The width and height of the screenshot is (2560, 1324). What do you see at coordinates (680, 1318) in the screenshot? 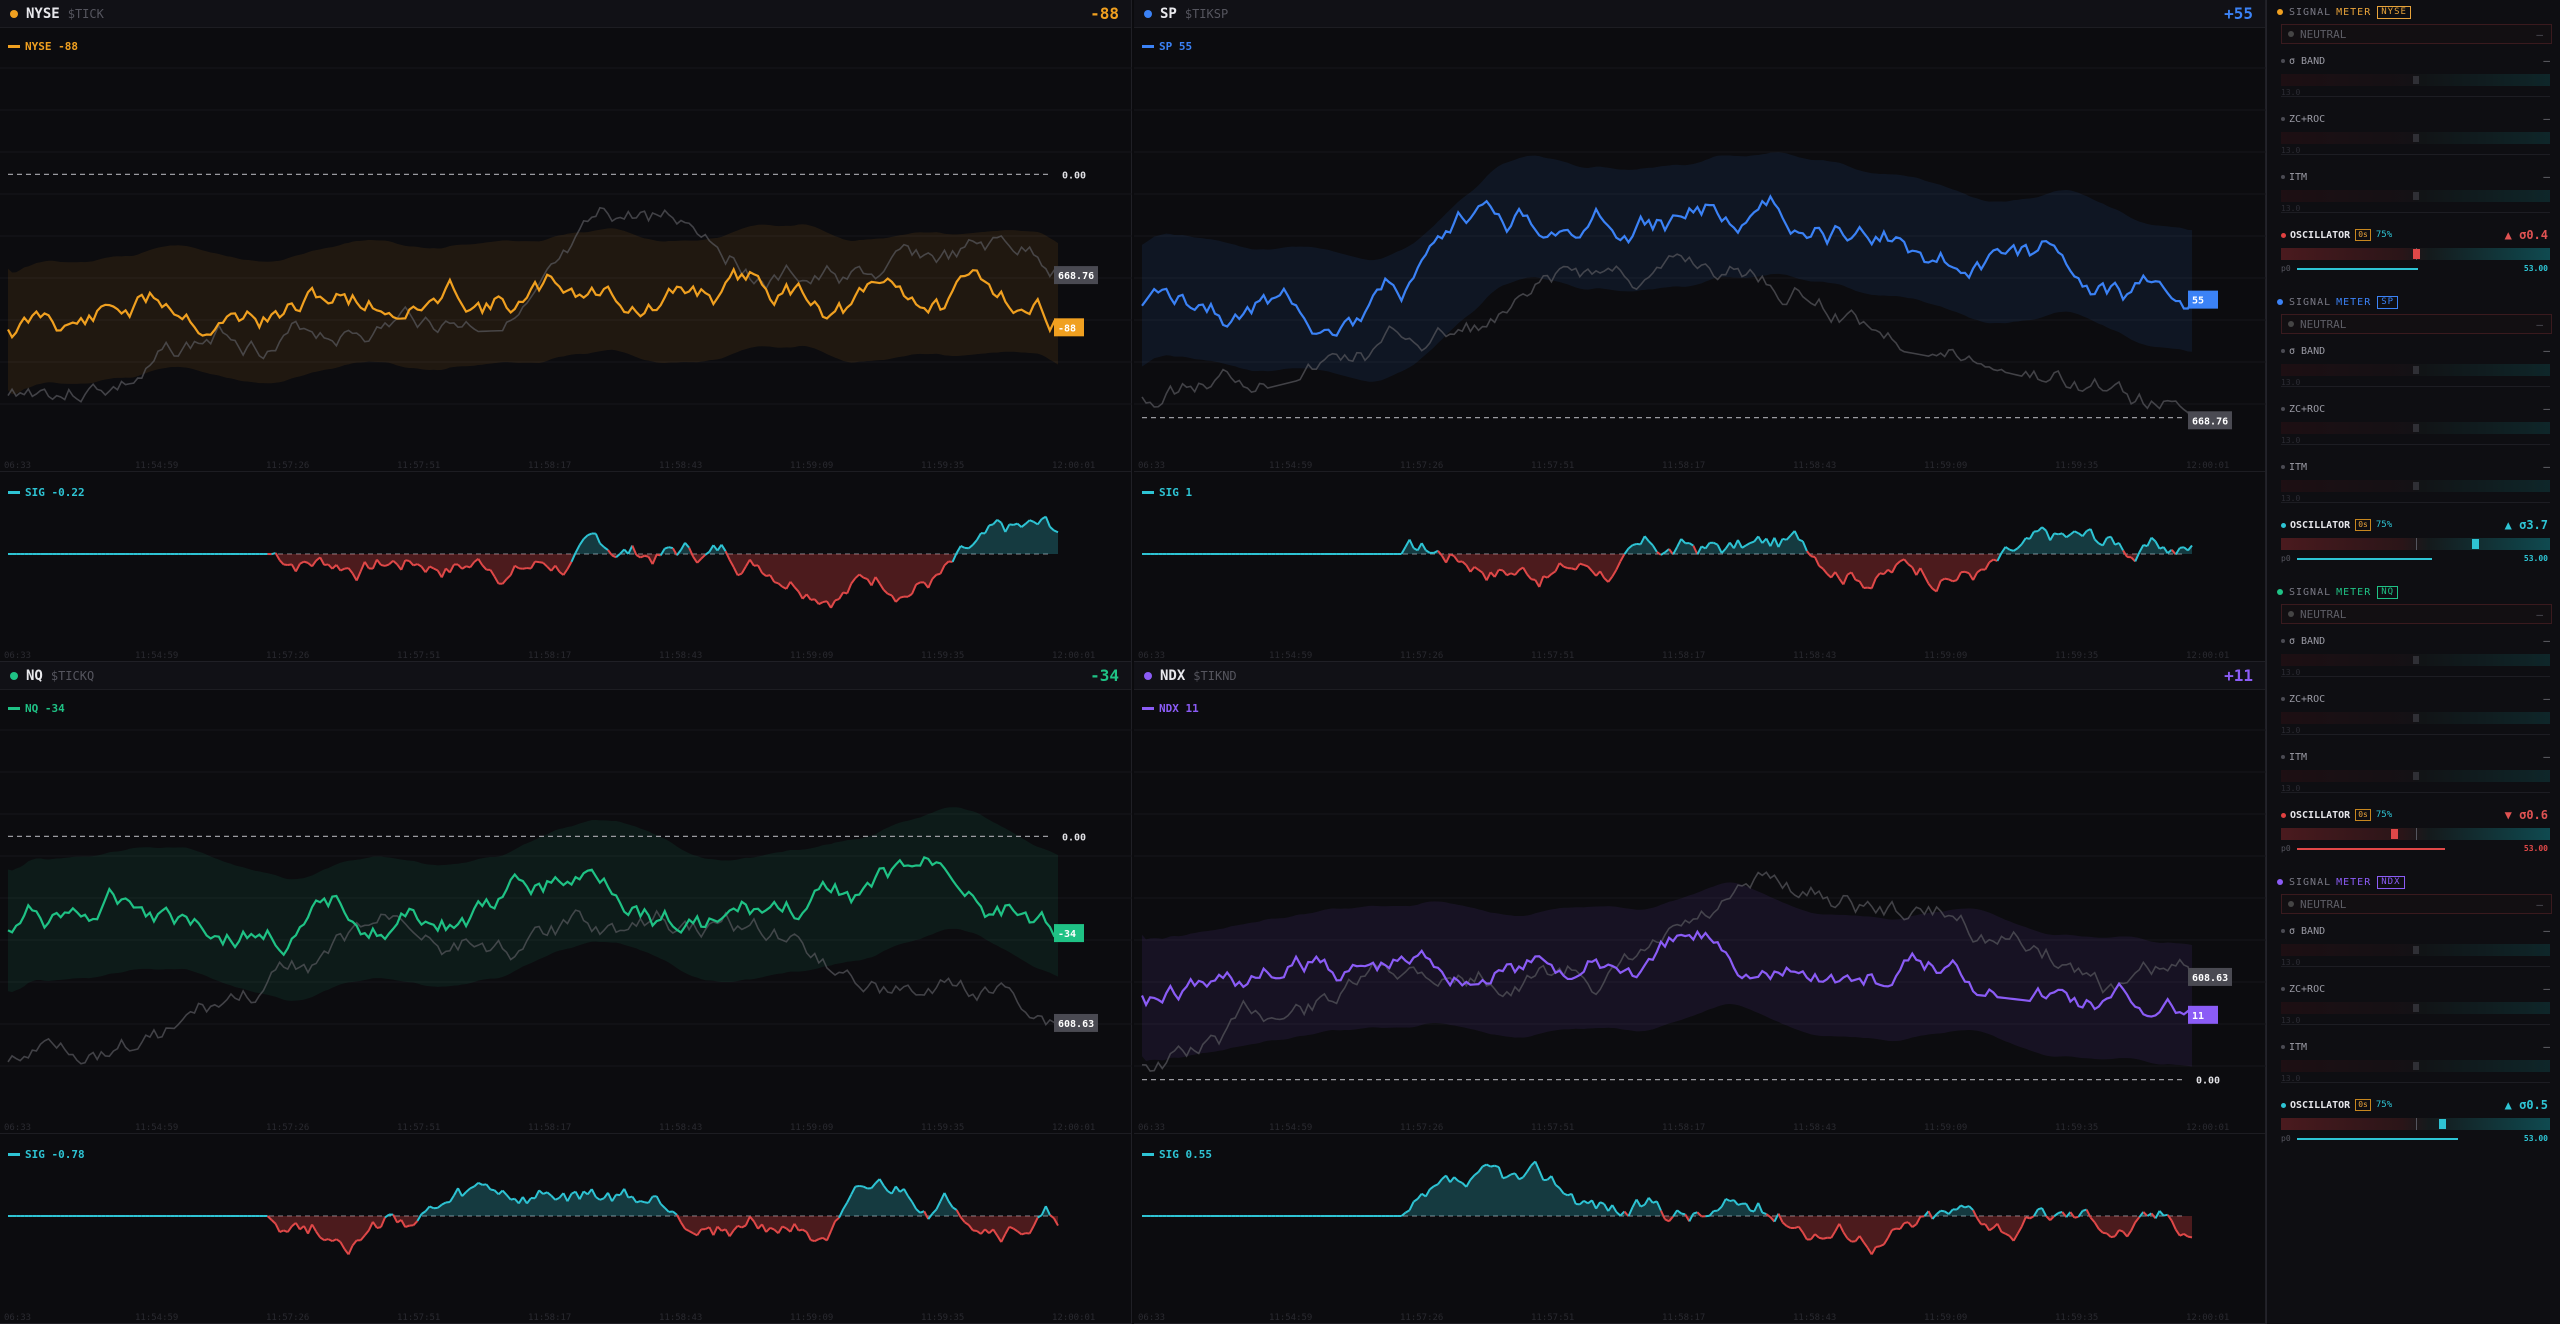
I see `time-axis-label: 11:58:43` at bounding box center [680, 1318].